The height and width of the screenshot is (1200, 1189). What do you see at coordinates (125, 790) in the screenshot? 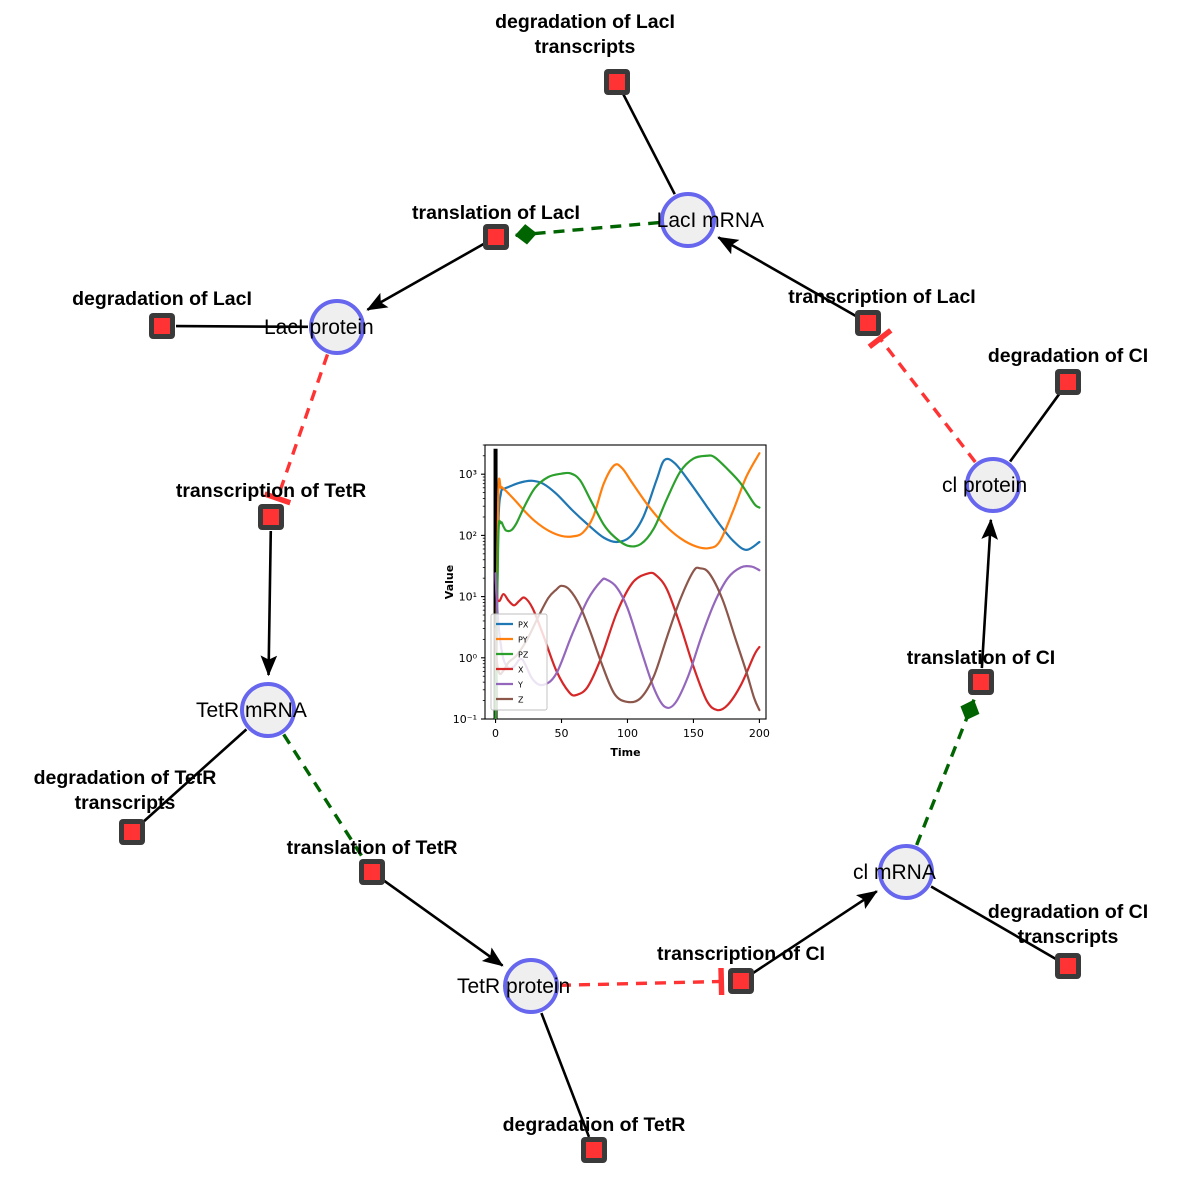
I see `reaction-label-deg_tetR_transcripts: degradation of TetR transcripts` at bounding box center [125, 790].